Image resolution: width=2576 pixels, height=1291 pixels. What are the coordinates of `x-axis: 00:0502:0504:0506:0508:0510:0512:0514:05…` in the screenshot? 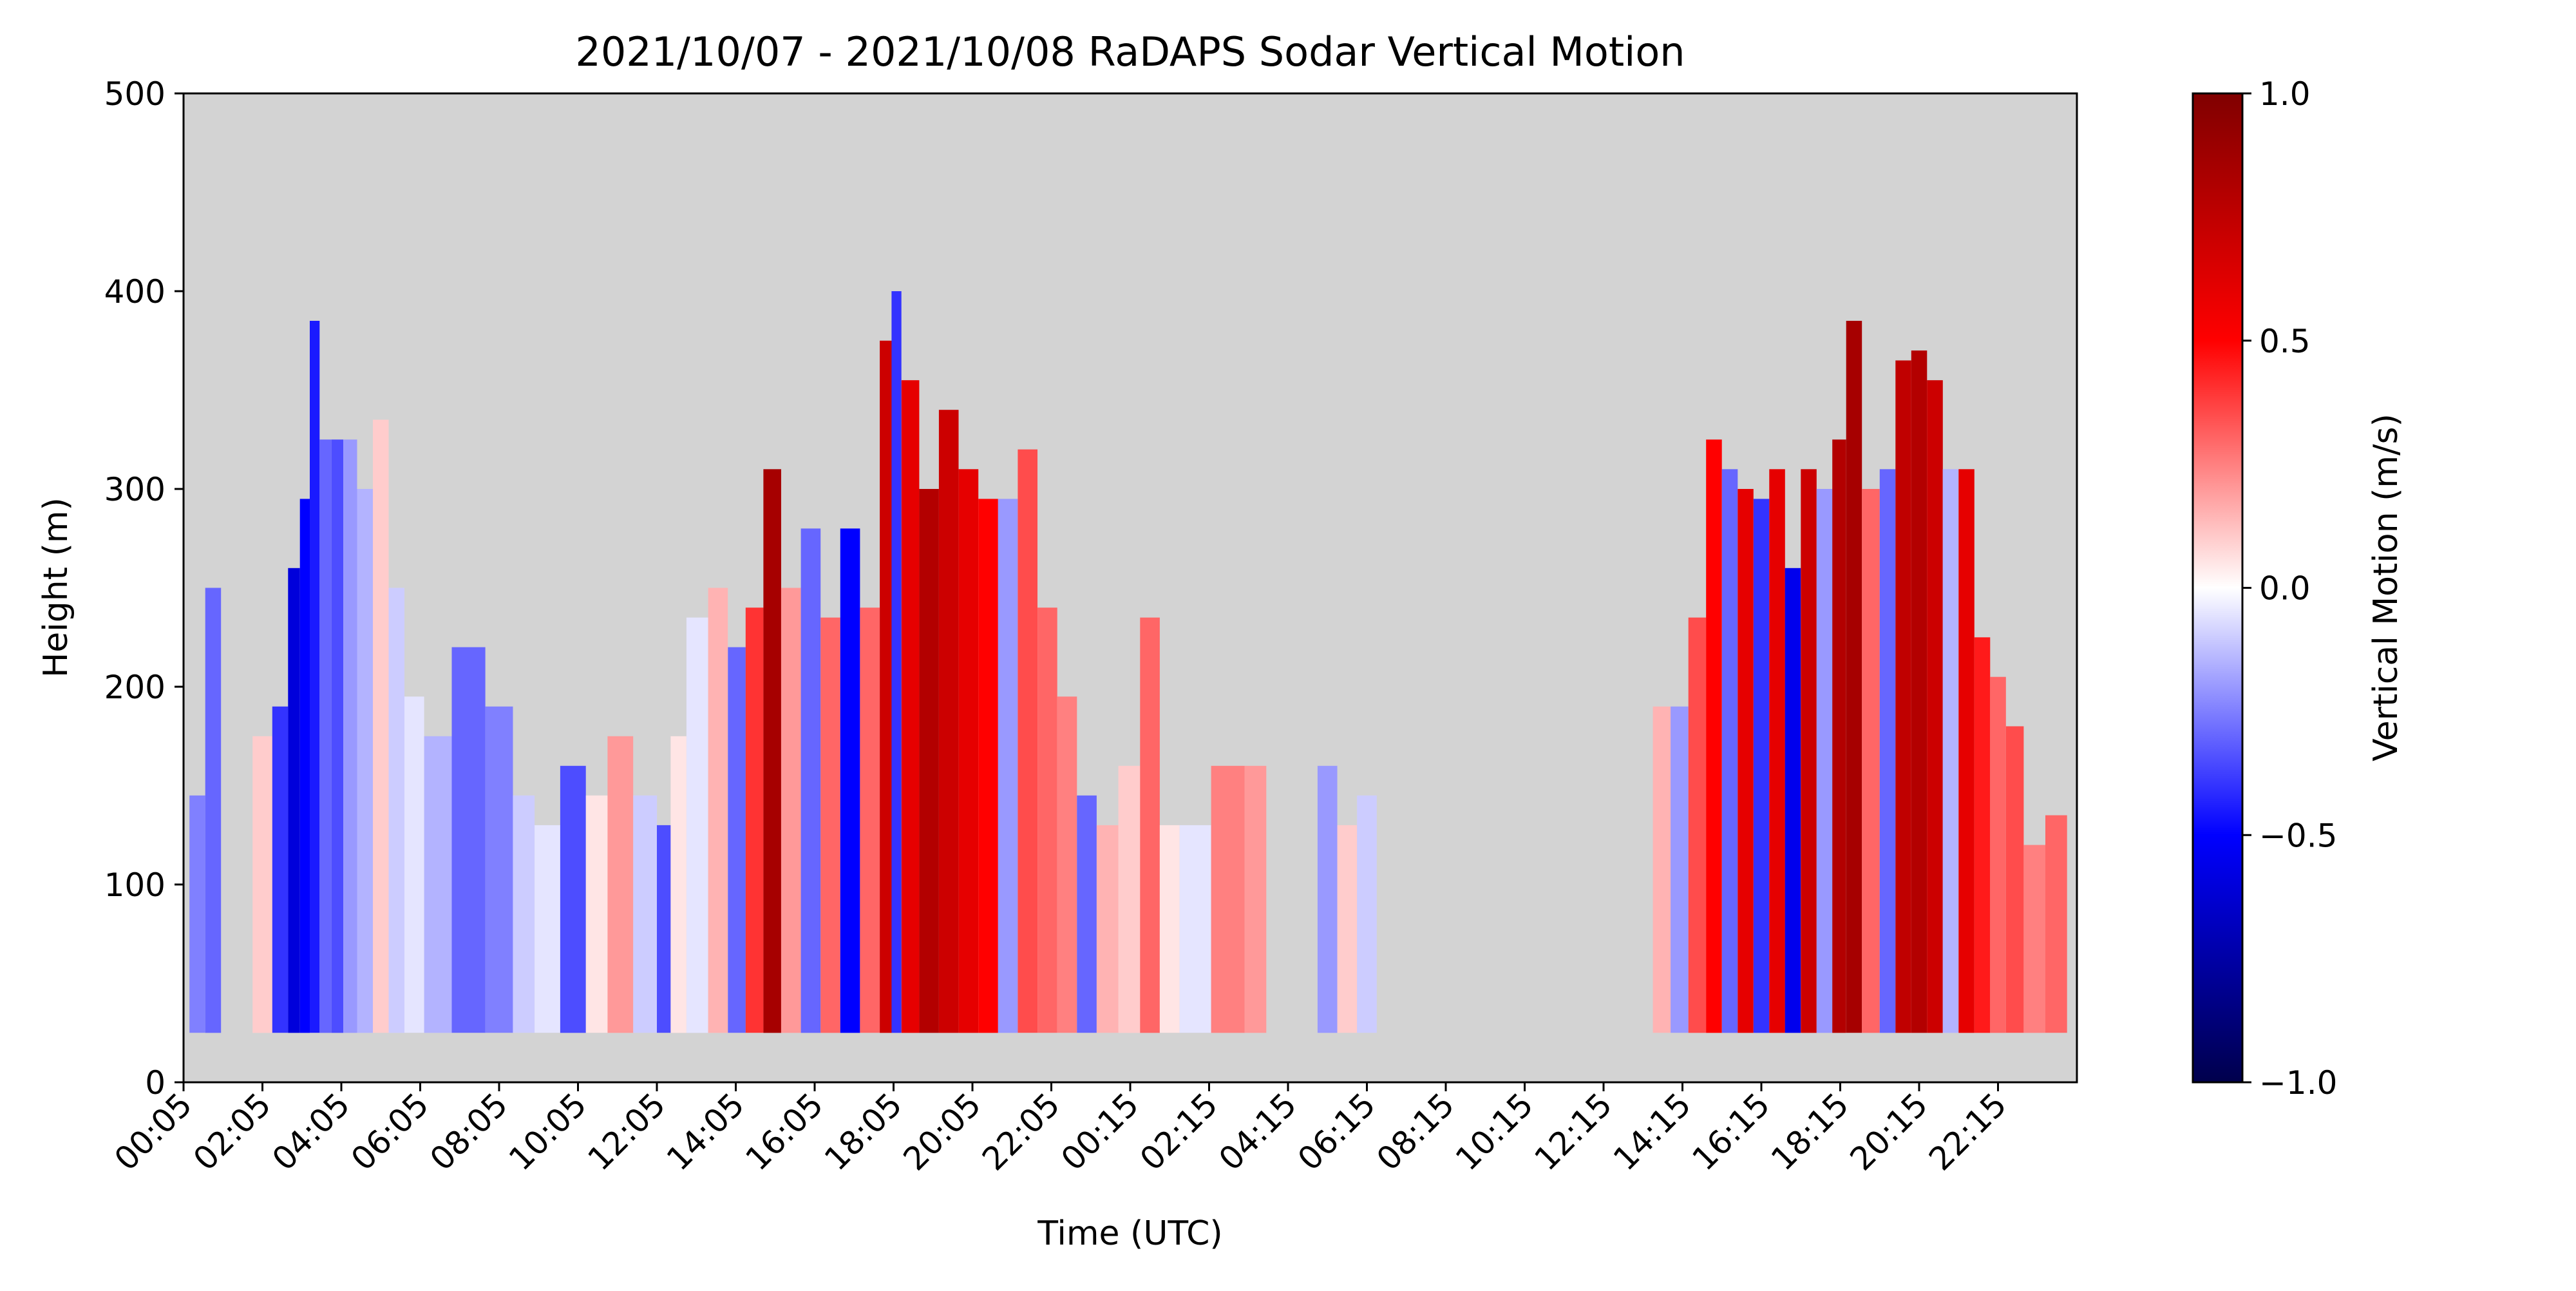 It's located at (1061, 1130).